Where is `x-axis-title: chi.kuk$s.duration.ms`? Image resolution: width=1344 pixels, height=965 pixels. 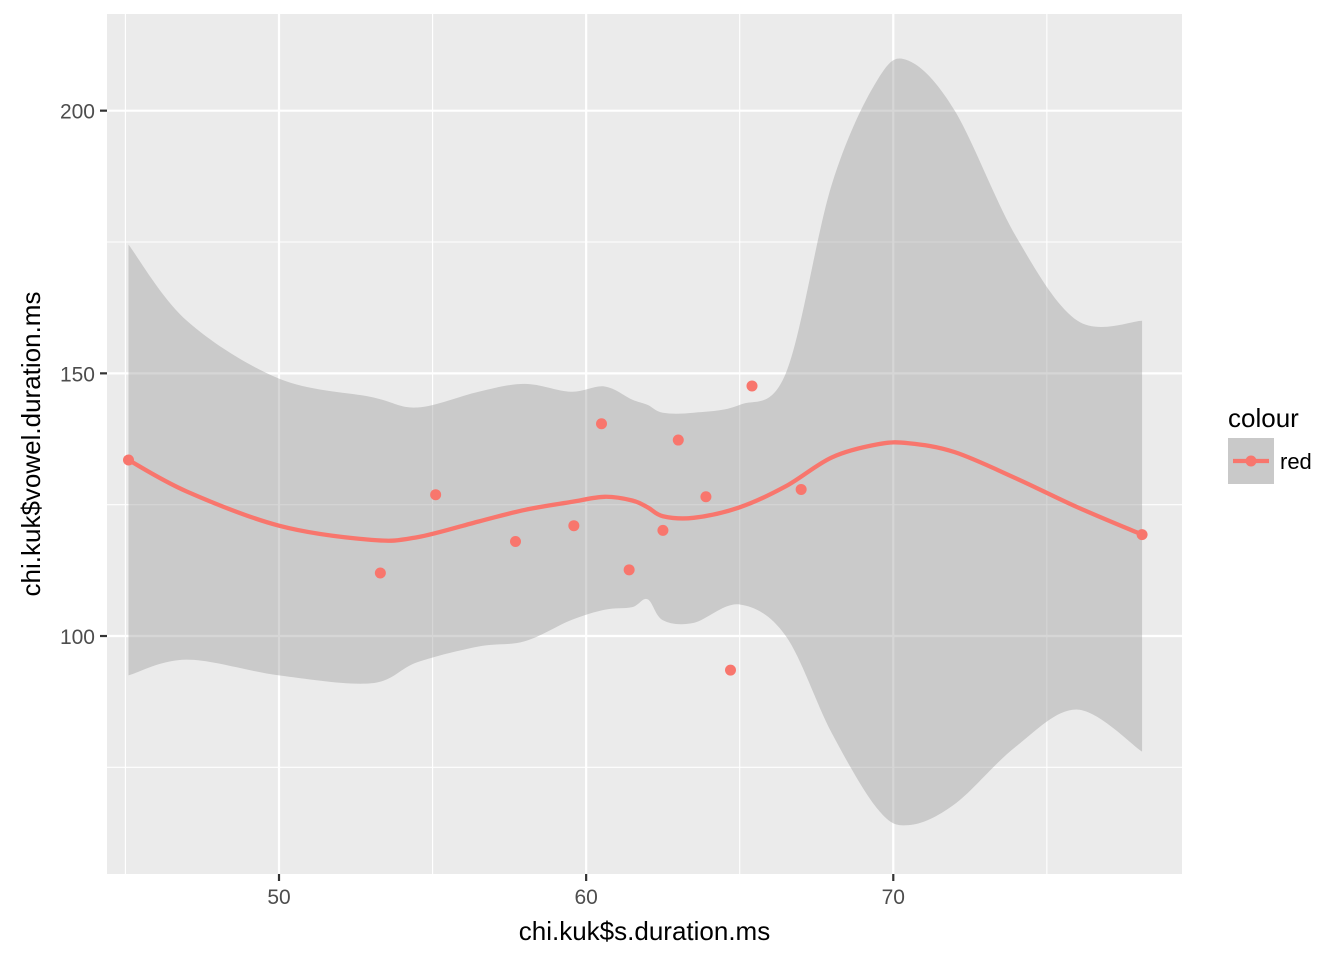
x-axis-title: chi.kuk$s.duration.ms is located at coordinates (644, 931).